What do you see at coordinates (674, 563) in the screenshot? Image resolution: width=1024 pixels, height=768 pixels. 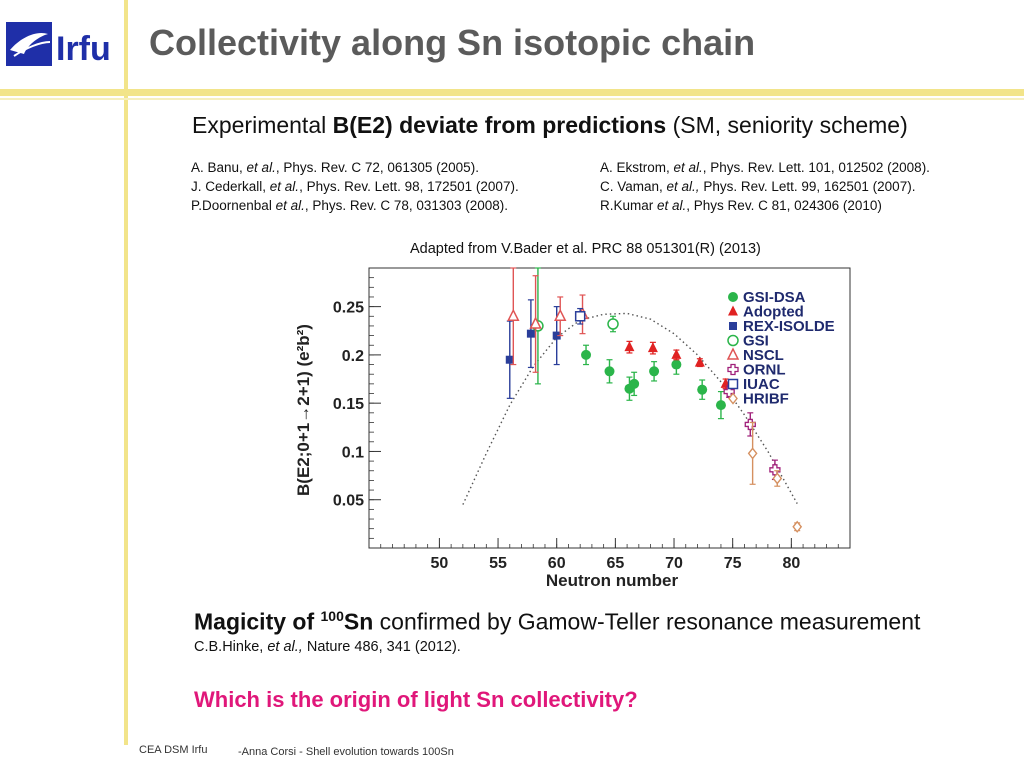 I see `x-tick-label: 70` at bounding box center [674, 563].